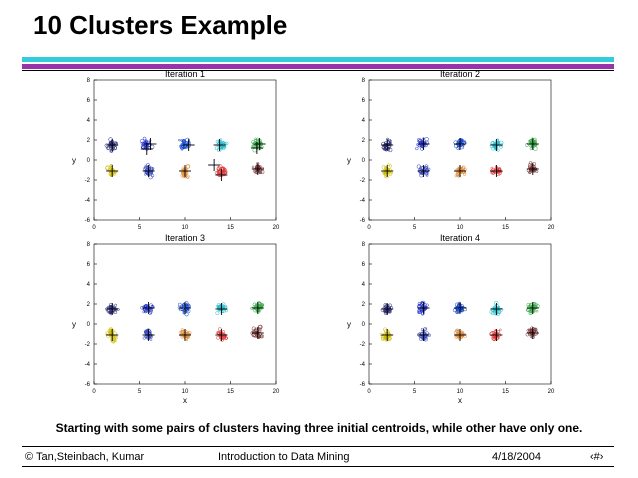  What do you see at coordinates (551, 228) in the screenshot?
I see `x-tick-label: 20` at bounding box center [551, 228].